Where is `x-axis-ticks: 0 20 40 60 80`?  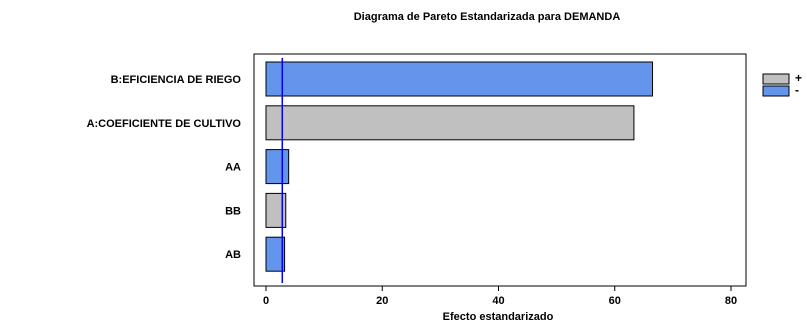 x-axis-ticks: 0 20 40 60 80 is located at coordinates (500, 296).